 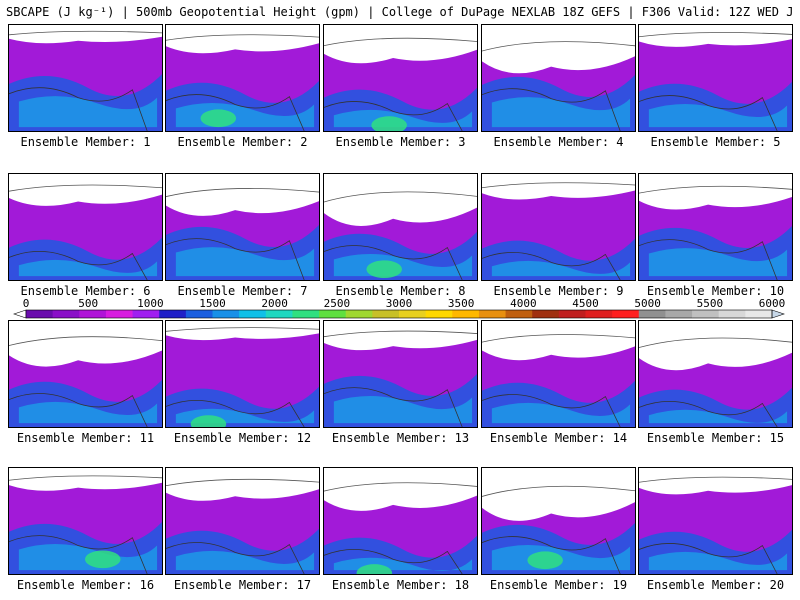 What do you see at coordinates (558, 142) in the screenshot?
I see `panel-label: Ensemble Member: 4` at bounding box center [558, 142].